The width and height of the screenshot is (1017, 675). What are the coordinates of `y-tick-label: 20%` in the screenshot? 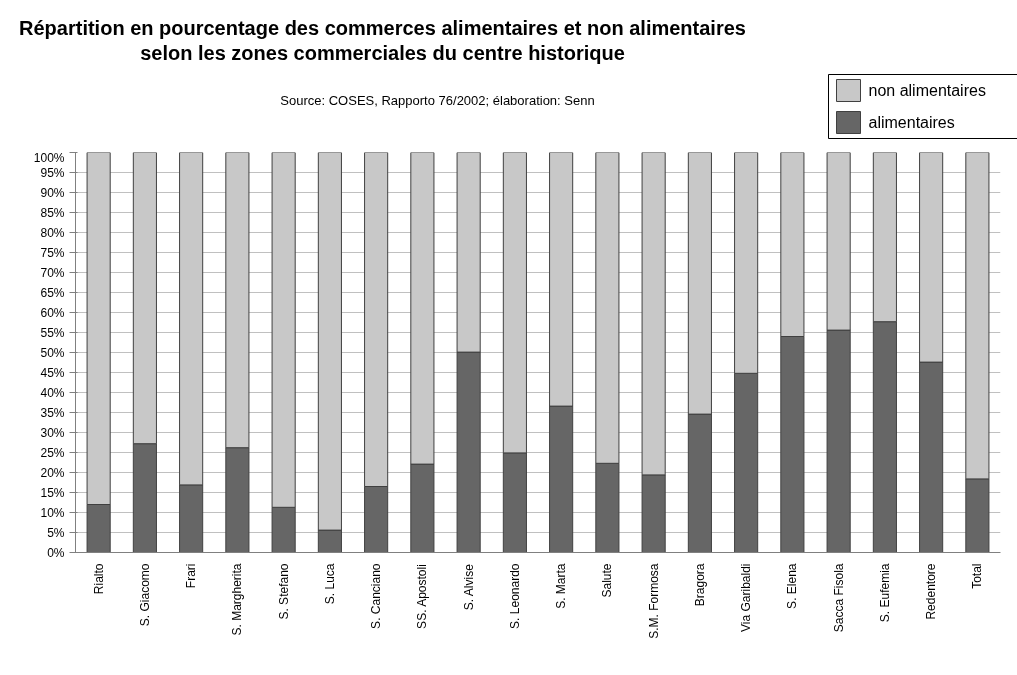 It's located at (52, 472).